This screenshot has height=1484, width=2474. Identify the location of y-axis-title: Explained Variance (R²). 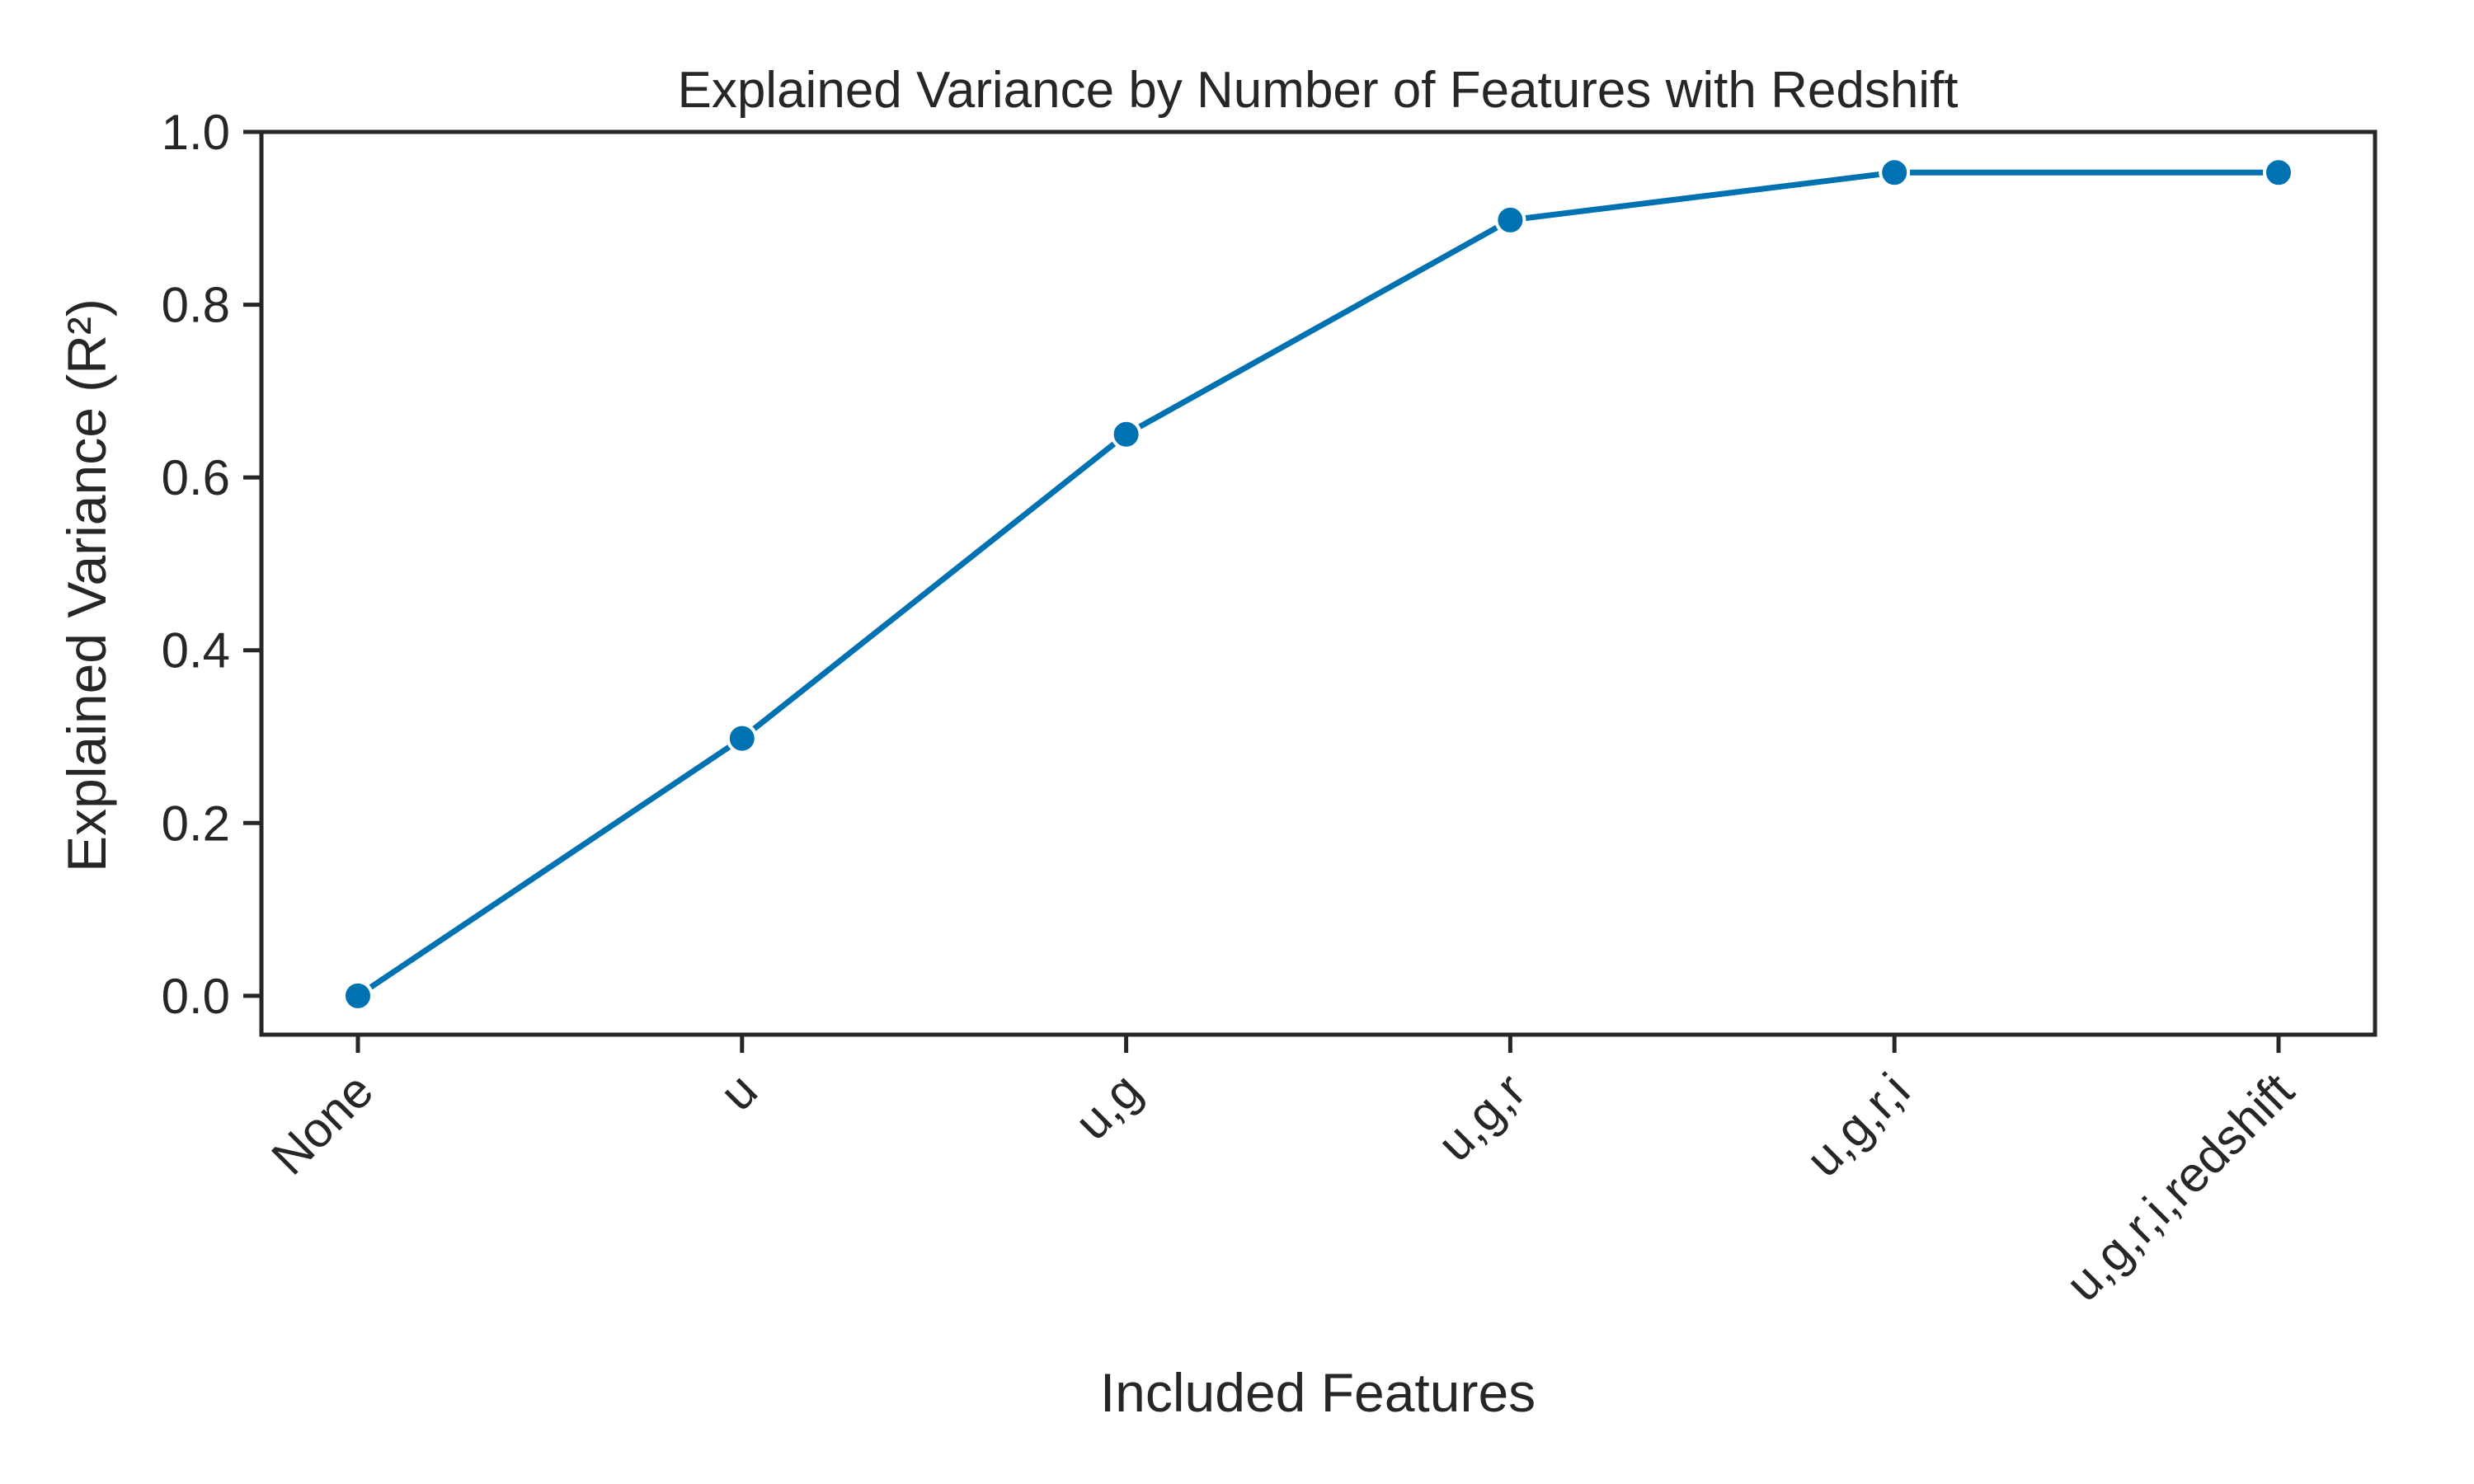
(86, 585).